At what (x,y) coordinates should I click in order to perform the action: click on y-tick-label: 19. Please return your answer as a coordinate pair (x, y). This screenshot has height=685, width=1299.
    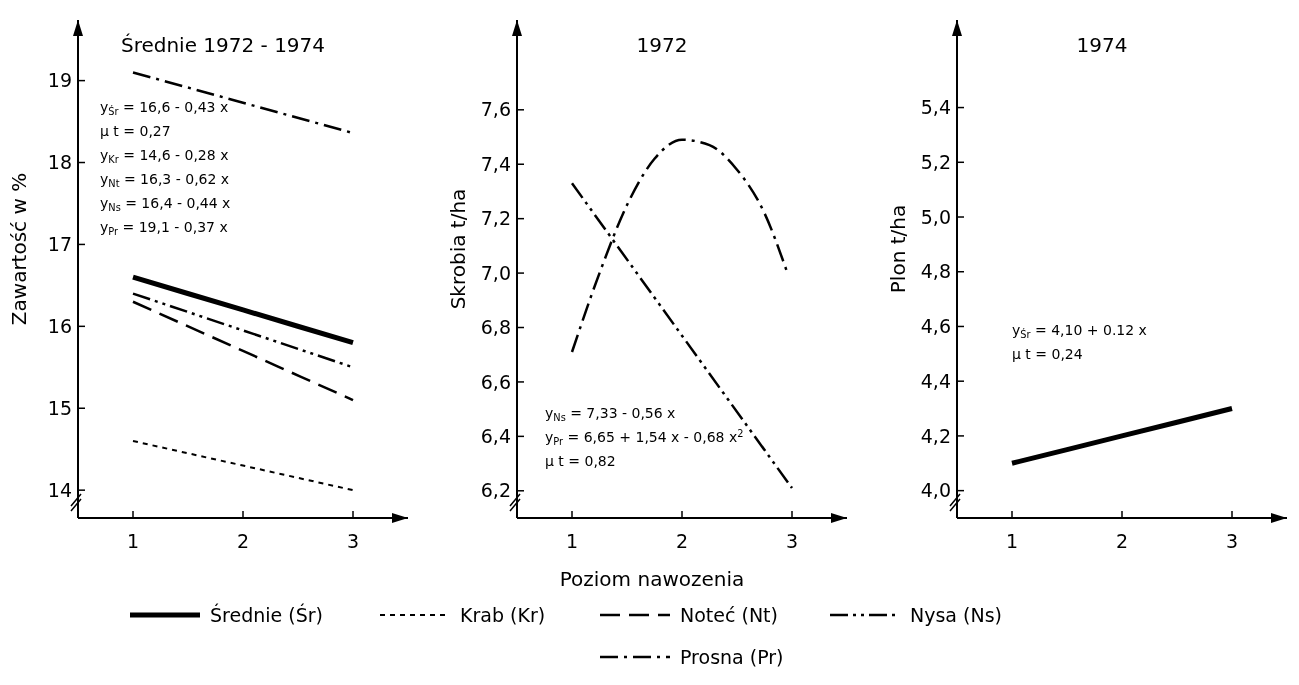
    Looking at the image, I should click on (59, 80).